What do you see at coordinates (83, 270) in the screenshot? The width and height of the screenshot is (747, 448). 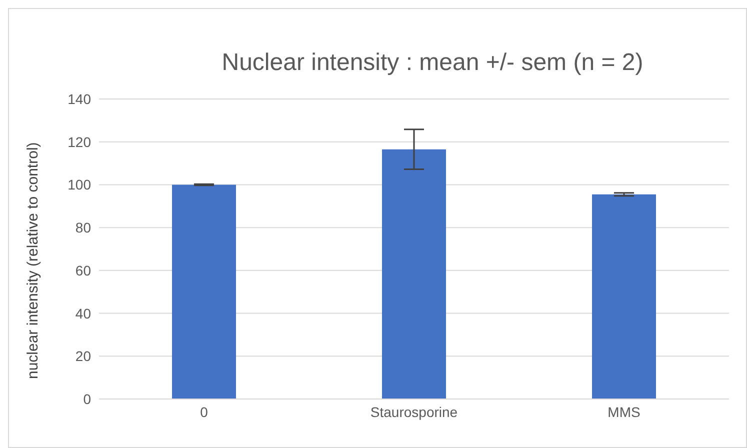 I see `y-tick-label: 60` at bounding box center [83, 270].